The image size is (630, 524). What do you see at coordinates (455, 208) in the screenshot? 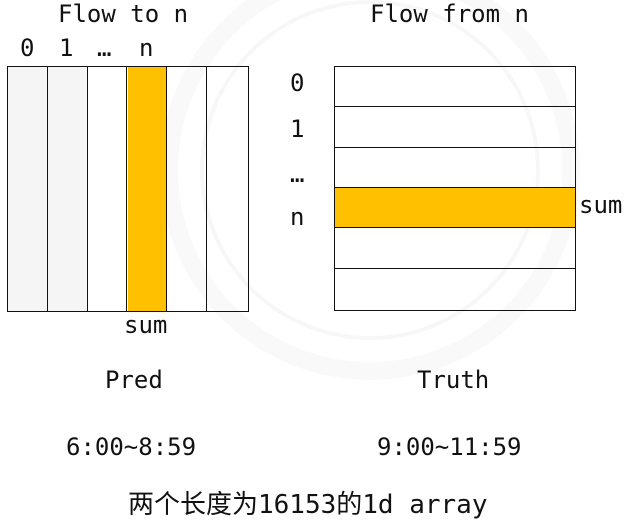
I see `truth-row-highlight` at bounding box center [455, 208].